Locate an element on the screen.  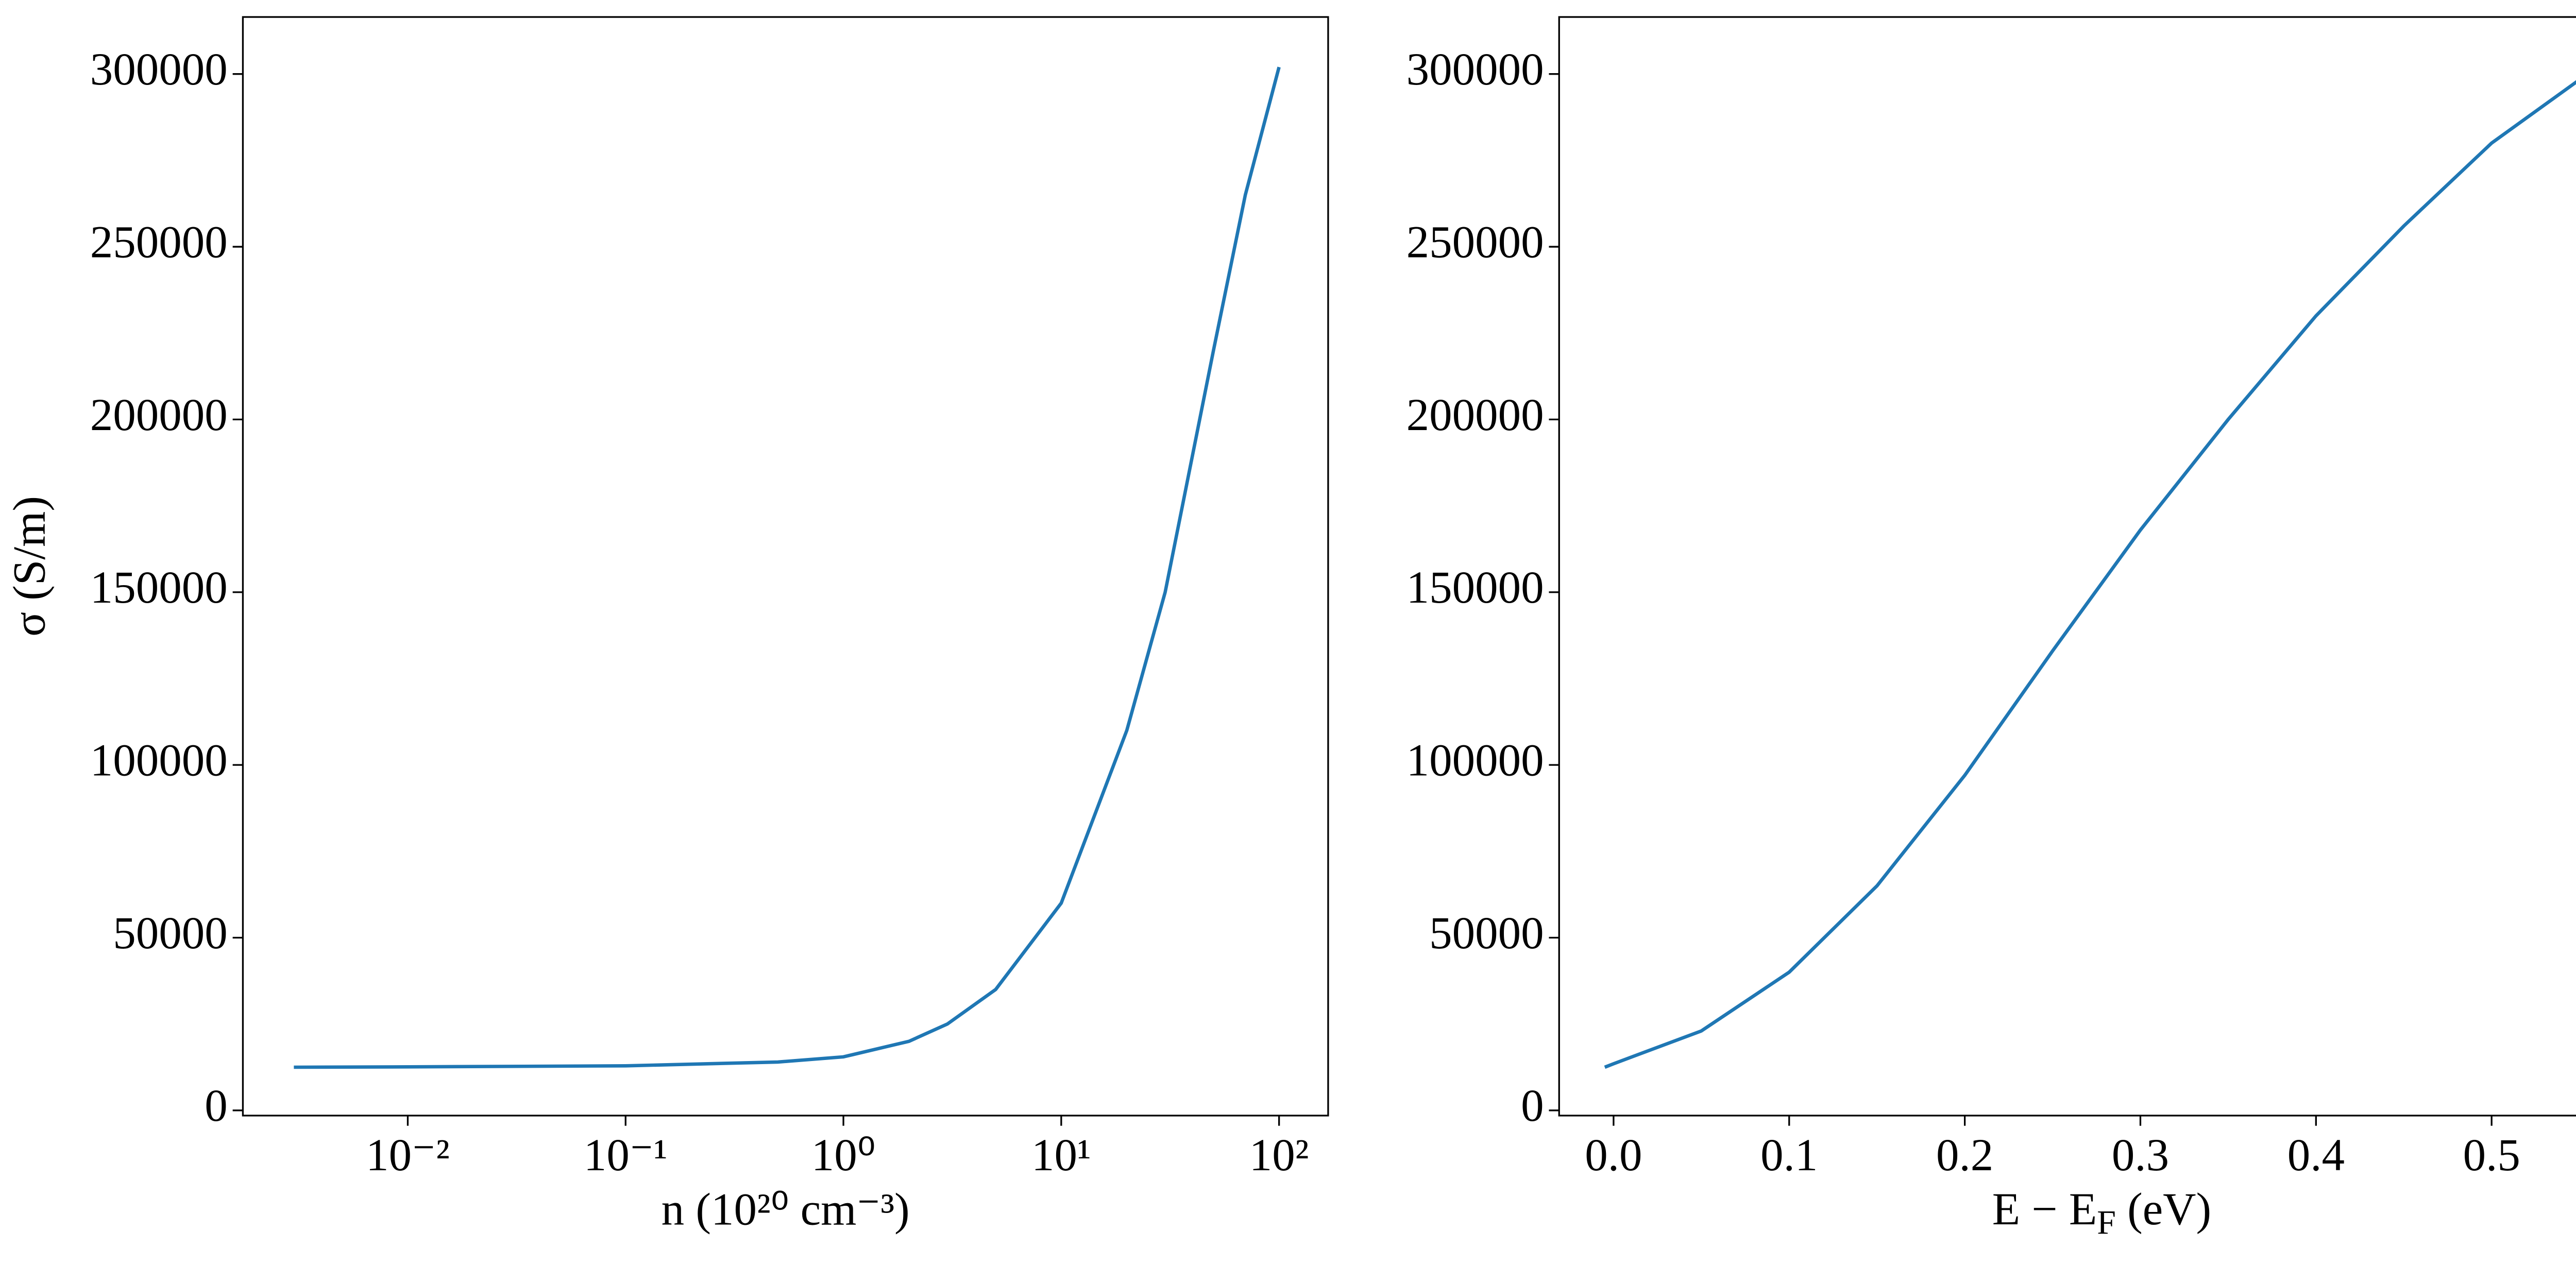
x-tick-label: 10⁻¹ is located at coordinates (626, 1155).